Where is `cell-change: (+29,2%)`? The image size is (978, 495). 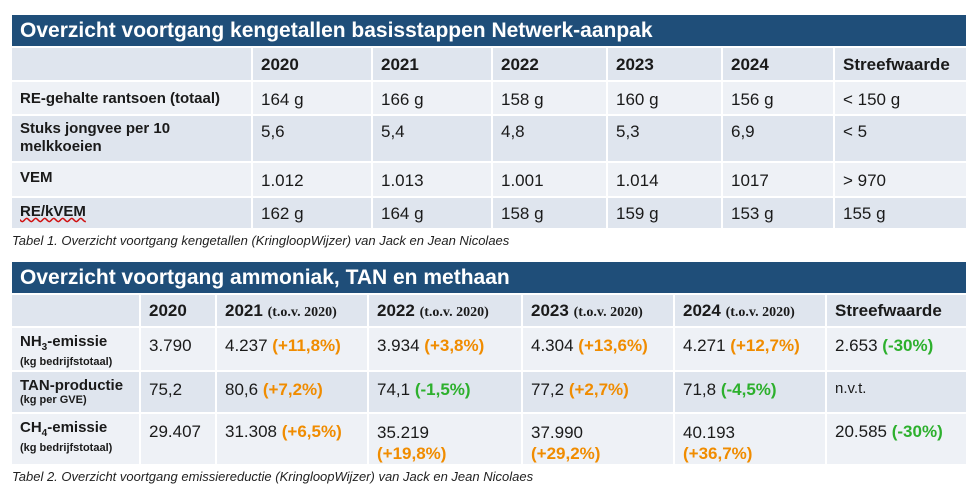
cell-change: (+29,2%) is located at coordinates (566, 453).